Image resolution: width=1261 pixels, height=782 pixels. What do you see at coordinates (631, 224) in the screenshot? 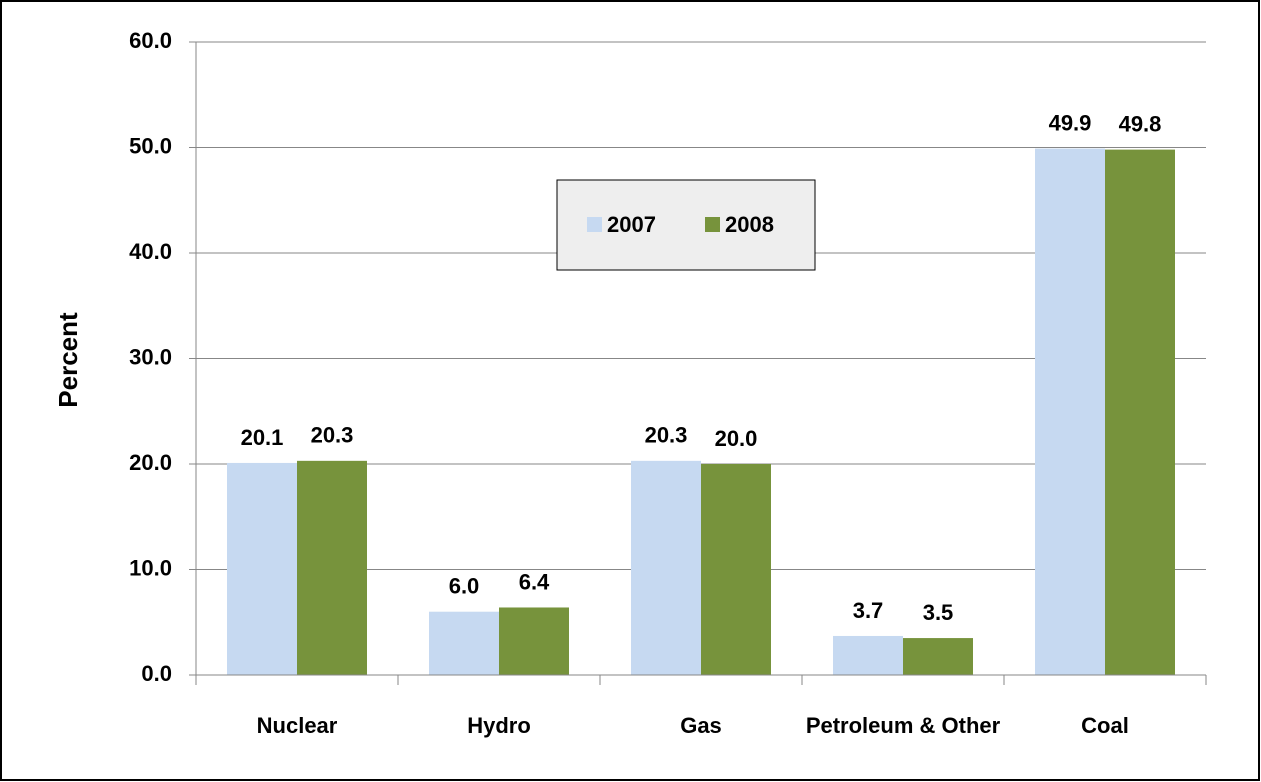
I see `legend-label: 2007` at bounding box center [631, 224].